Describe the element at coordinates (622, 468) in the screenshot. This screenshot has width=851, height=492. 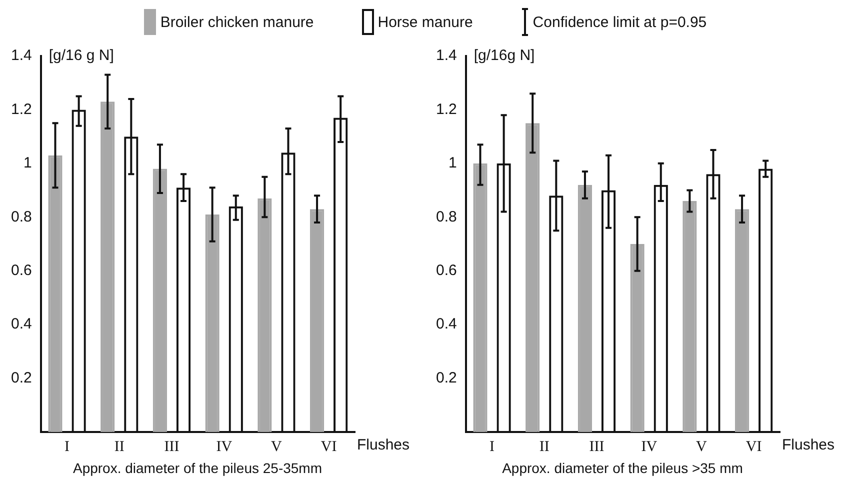
I see `text: Approx. diameter of the pileus >35 mm` at that location.